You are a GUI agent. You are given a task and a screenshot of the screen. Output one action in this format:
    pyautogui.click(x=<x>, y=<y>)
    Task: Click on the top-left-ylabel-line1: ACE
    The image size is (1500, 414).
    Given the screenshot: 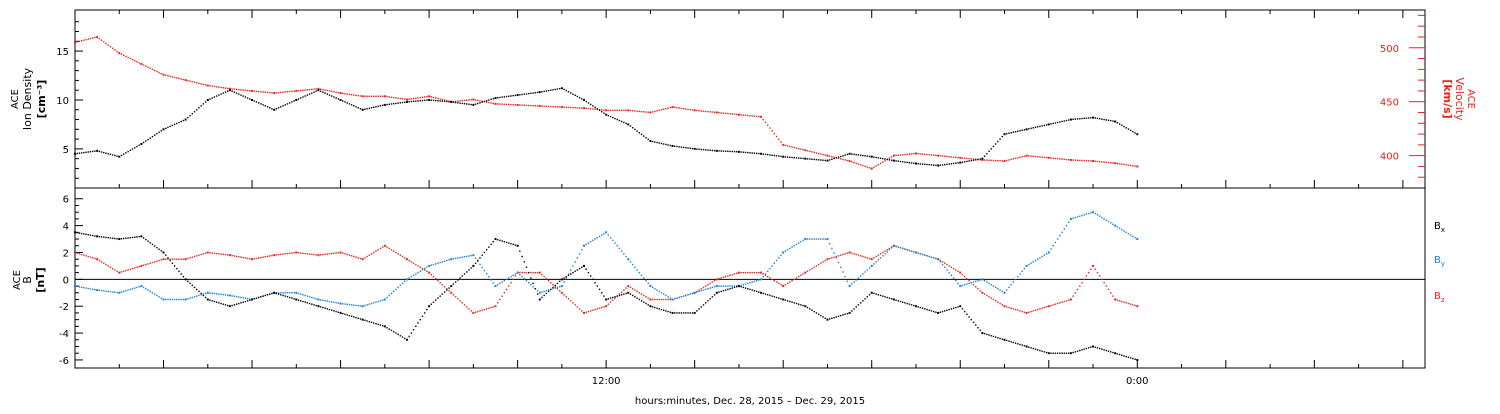 What is the action you would take?
    pyautogui.click(x=15, y=99)
    